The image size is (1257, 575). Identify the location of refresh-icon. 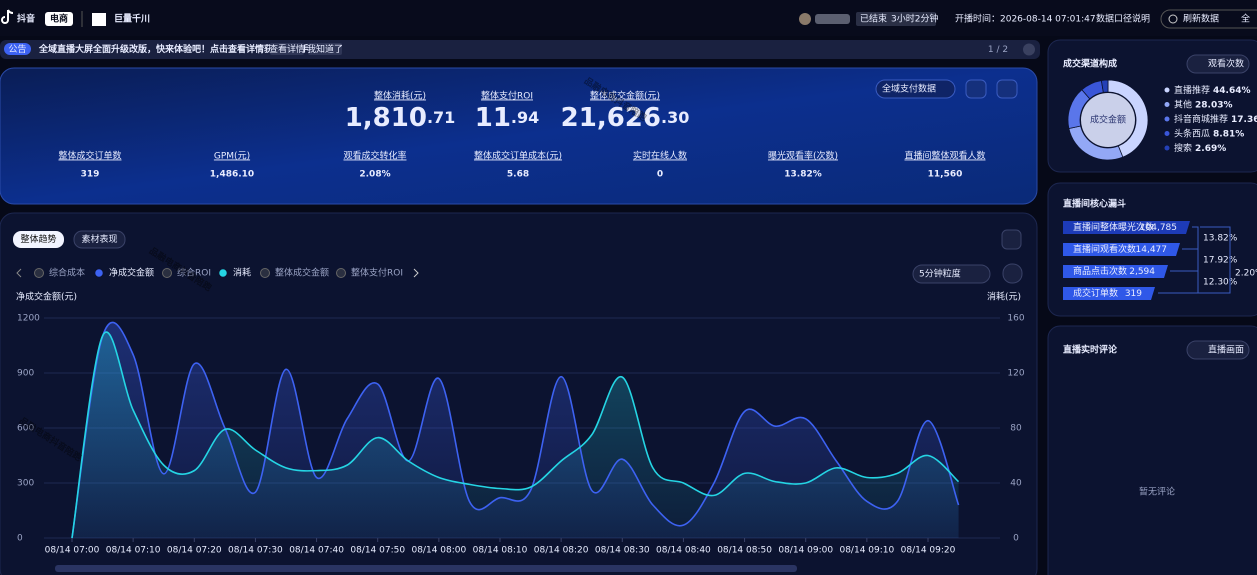
(1173, 19).